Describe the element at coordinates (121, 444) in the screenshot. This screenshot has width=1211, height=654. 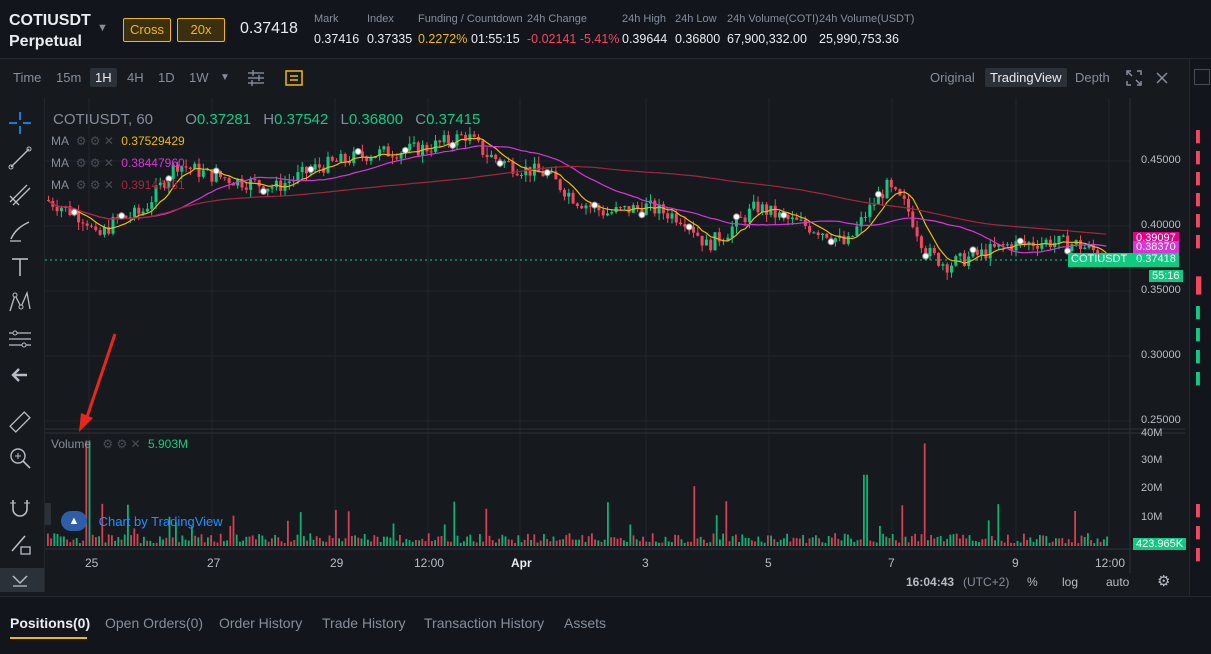
I see `volume-controls-icon: ⚙ ⚙ ✕` at that location.